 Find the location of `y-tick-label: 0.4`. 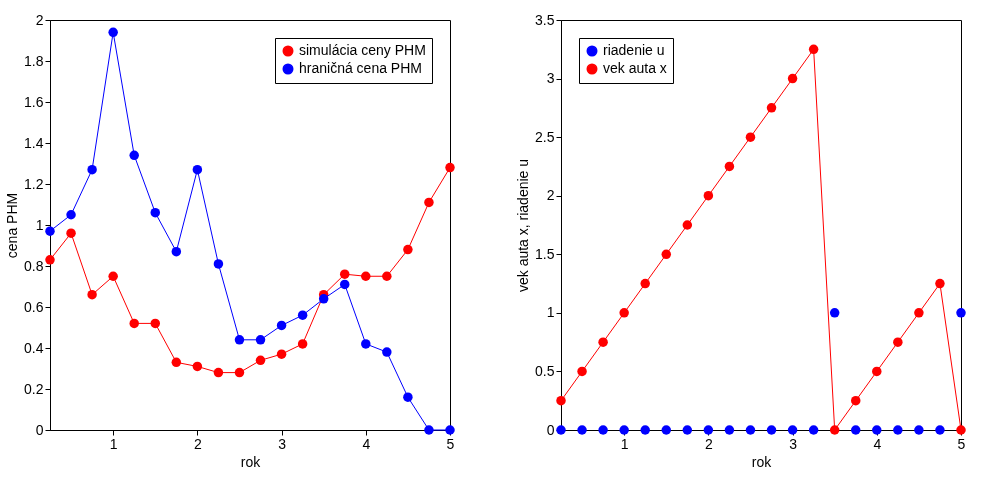

y-tick-label: 0.4 is located at coordinates (34, 347).